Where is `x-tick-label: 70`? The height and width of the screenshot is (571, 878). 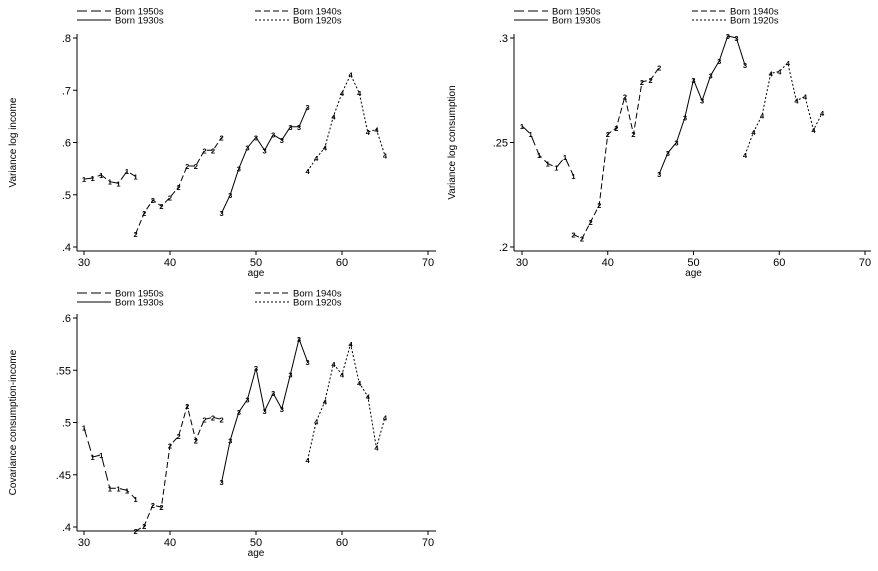
x-tick-label: 70 is located at coordinates (428, 543).